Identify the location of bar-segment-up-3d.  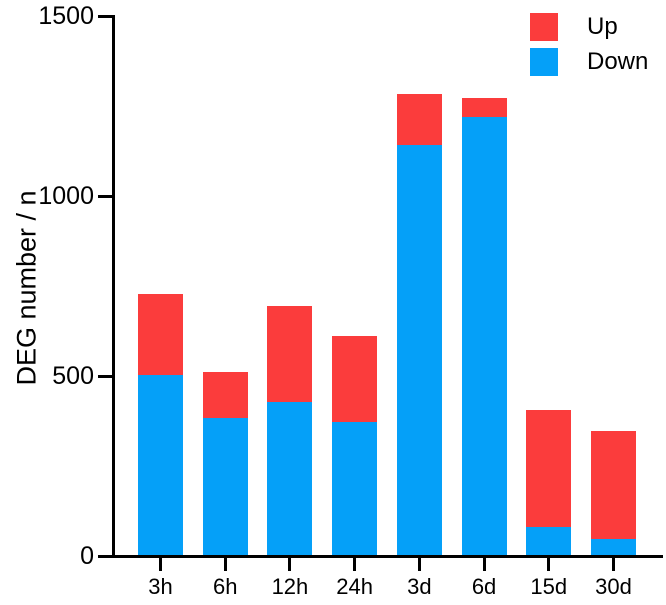
(419, 119).